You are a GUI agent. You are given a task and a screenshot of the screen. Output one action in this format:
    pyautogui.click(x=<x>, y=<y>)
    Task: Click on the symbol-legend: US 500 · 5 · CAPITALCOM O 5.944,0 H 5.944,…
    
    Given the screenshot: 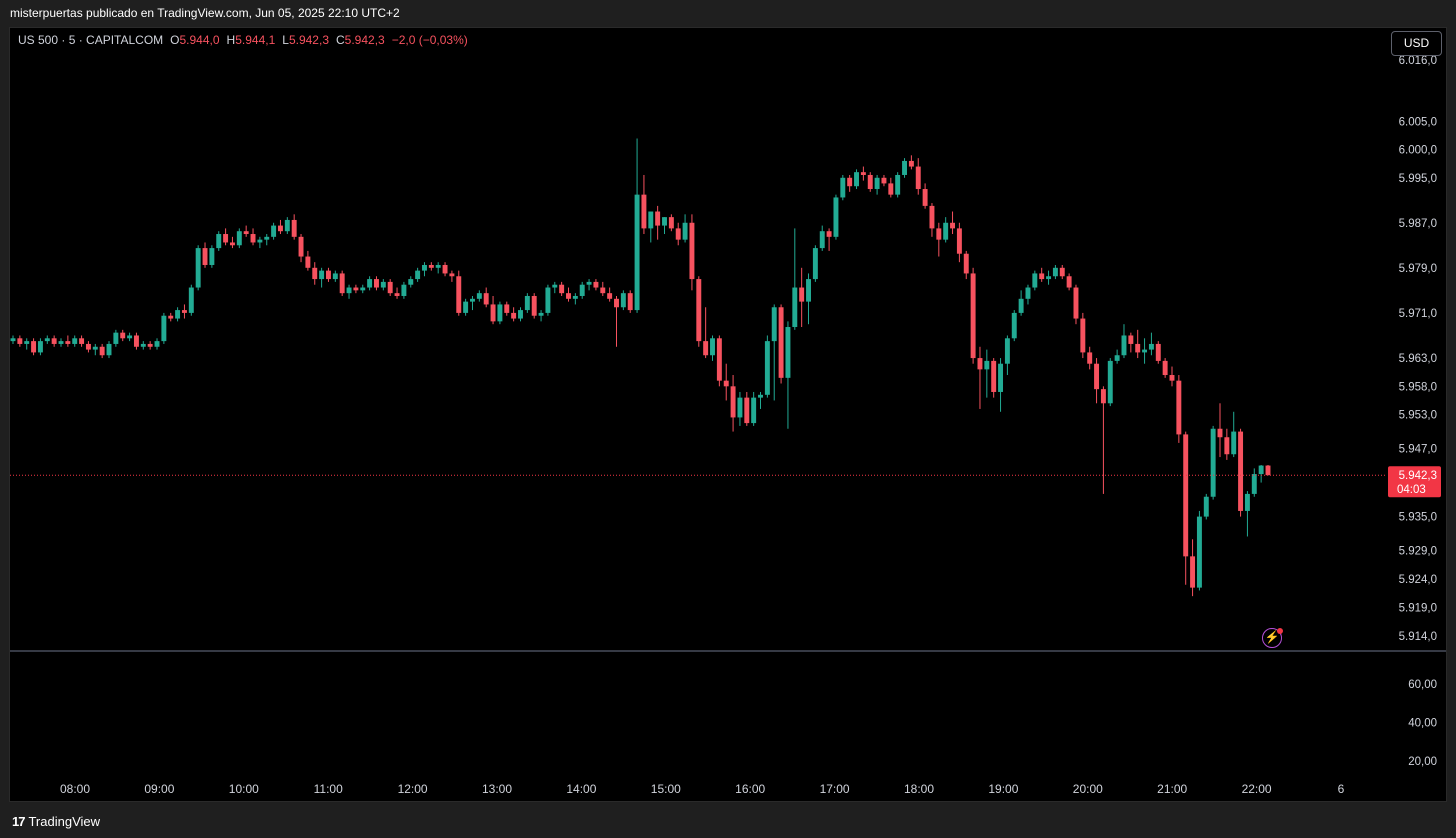 What is the action you would take?
    pyautogui.click(x=246, y=40)
    